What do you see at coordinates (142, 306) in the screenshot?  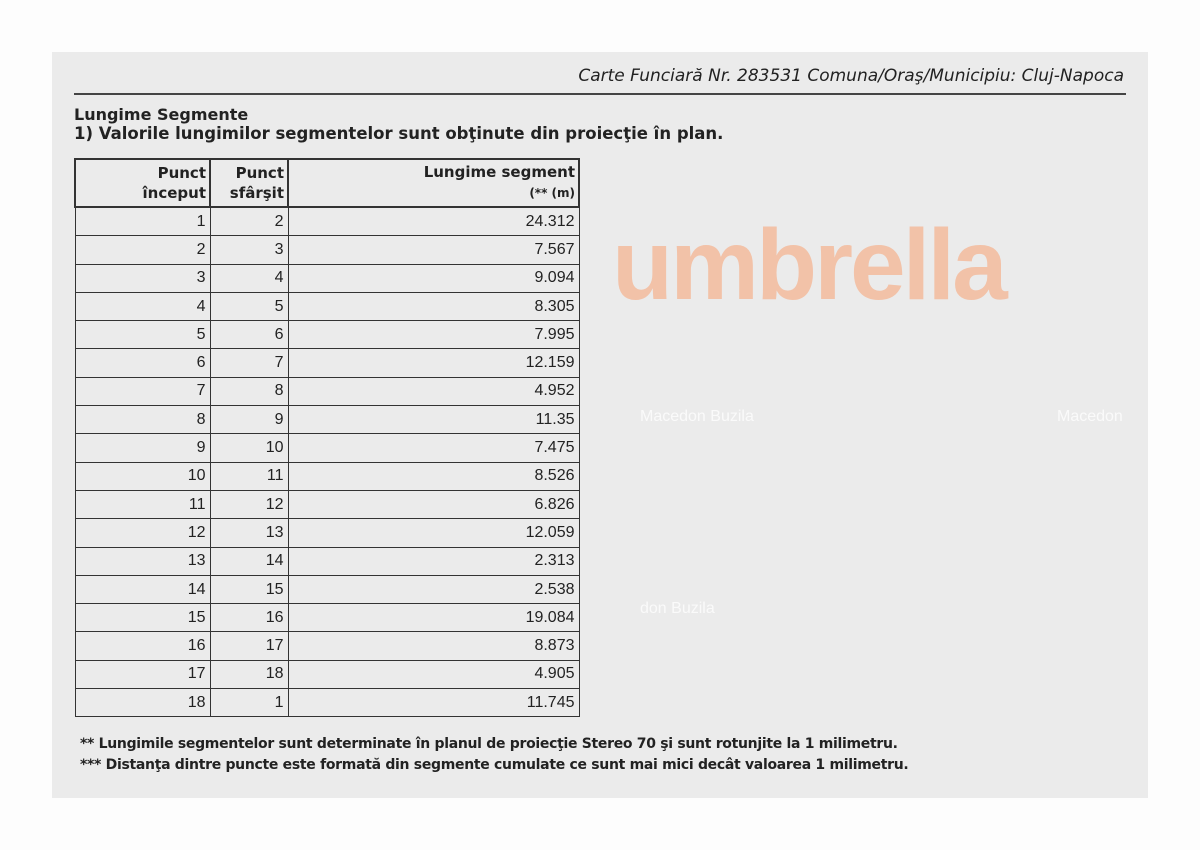 I see `start-point-cell: 4` at bounding box center [142, 306].